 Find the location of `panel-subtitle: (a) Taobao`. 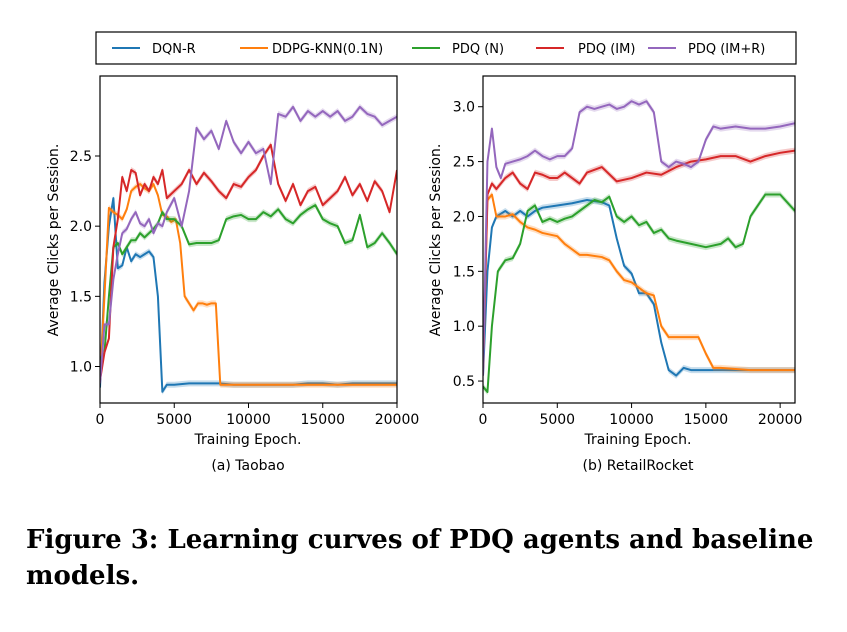

panel-subtitle: (a) Taobao is located at coordinates (247, 466).